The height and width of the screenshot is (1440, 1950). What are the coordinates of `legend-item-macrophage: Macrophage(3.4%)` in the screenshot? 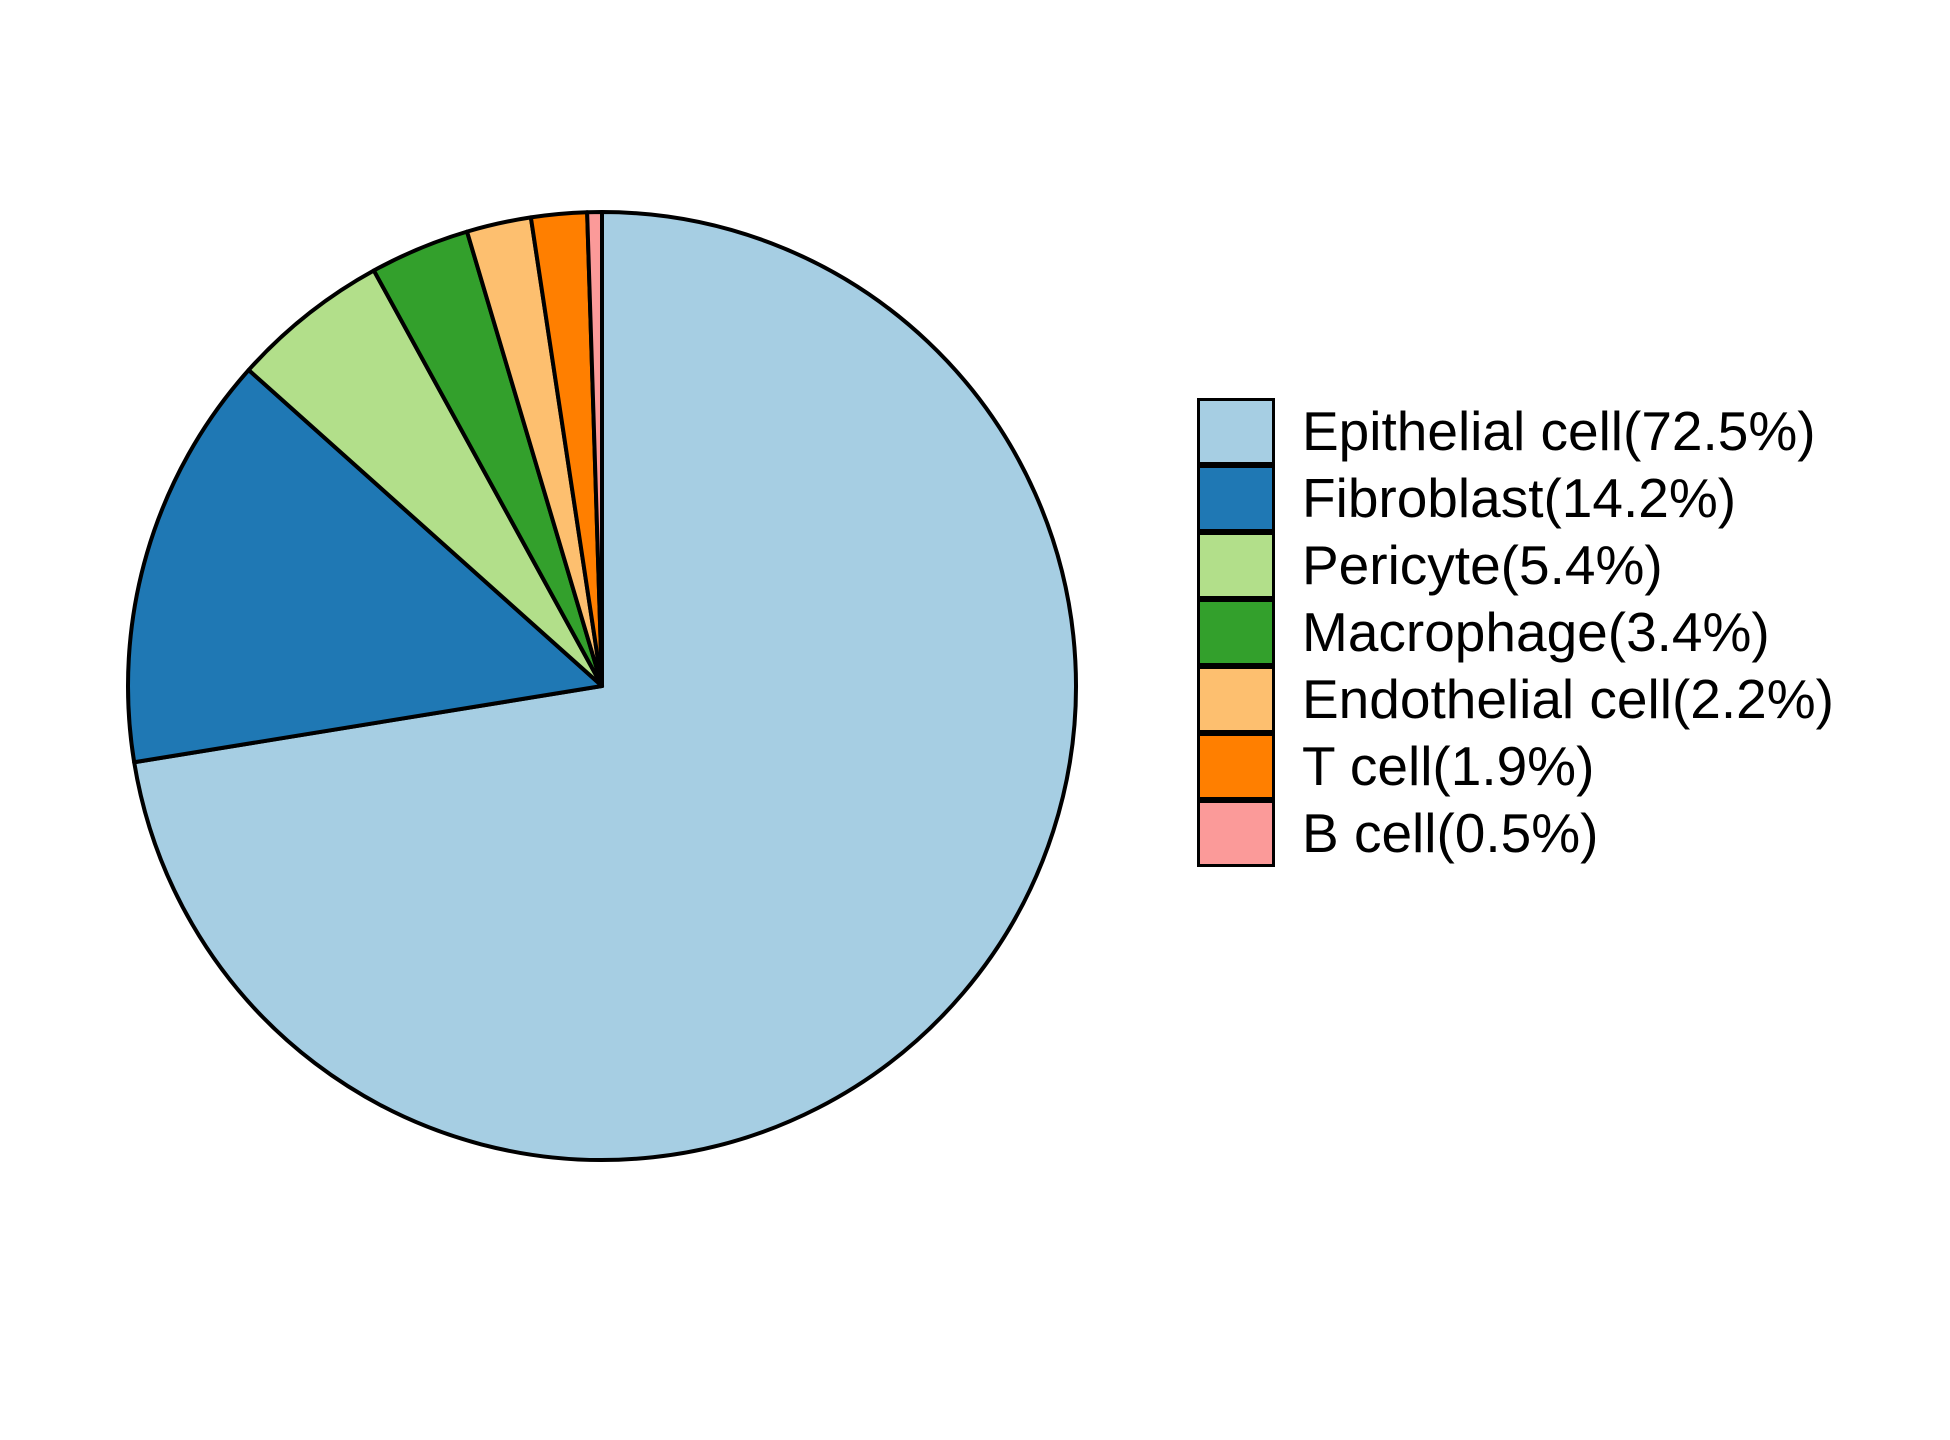 It's located at (1515, 632).